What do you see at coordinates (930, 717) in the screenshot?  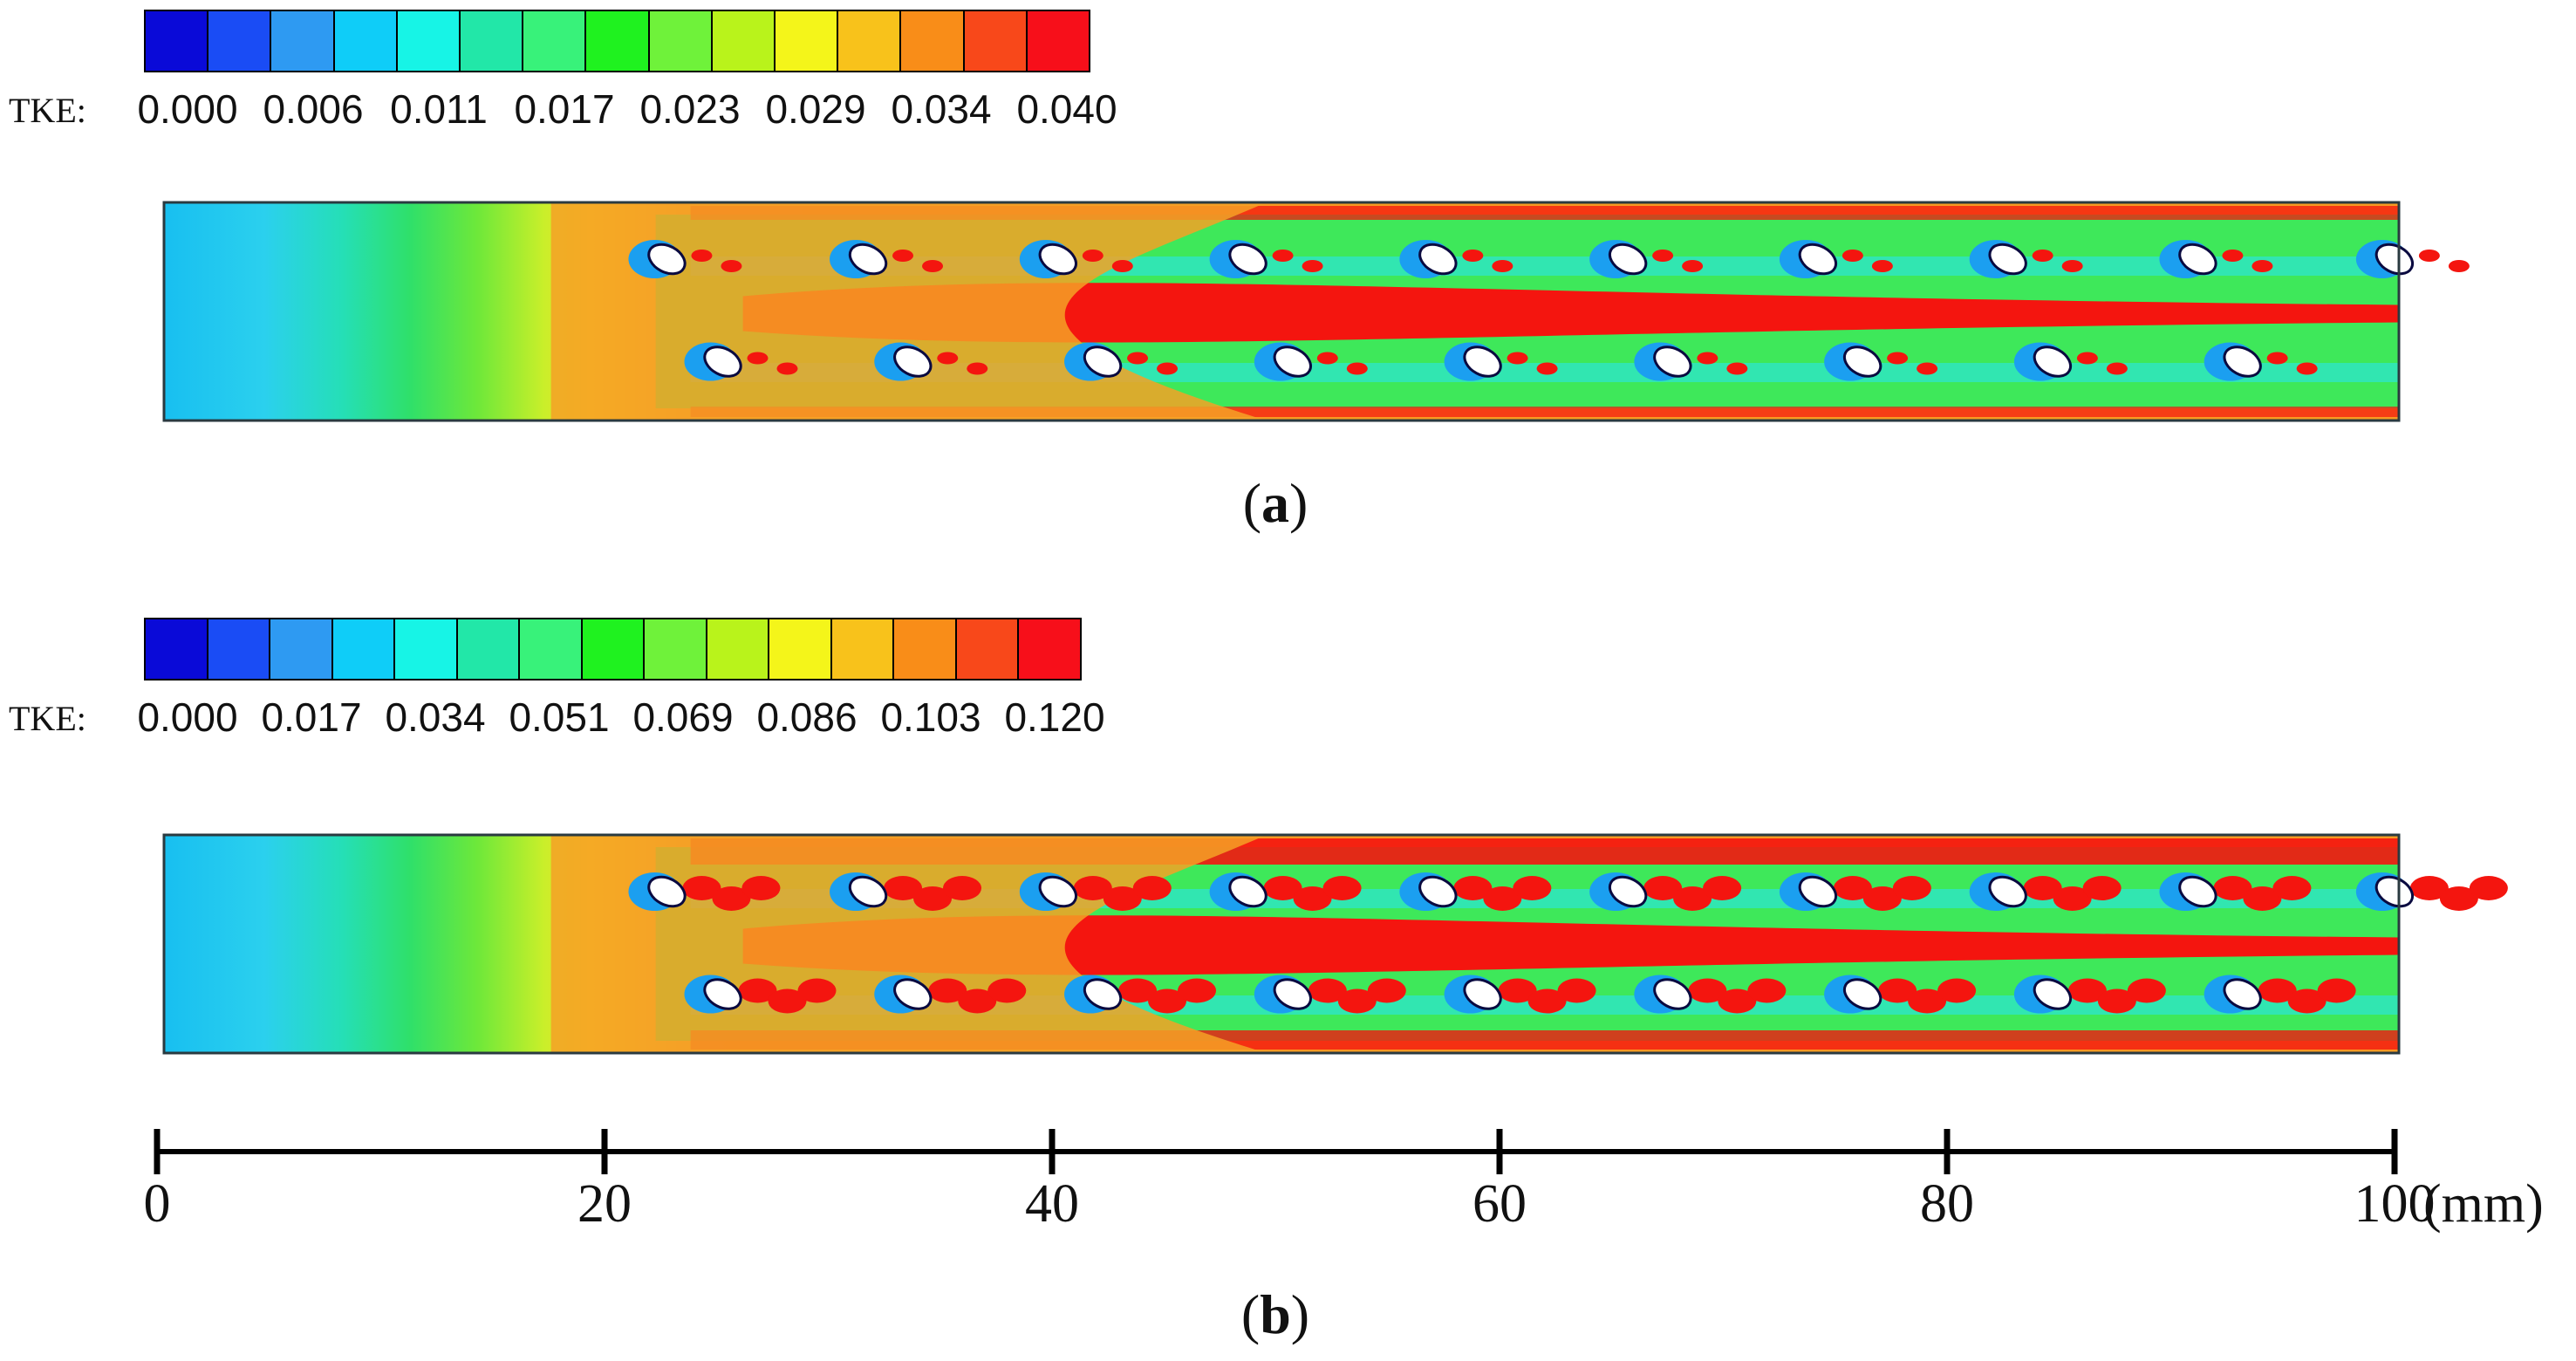 I see `colorbar-b-tick-label: 0.103` at bounding box center [930, 717].